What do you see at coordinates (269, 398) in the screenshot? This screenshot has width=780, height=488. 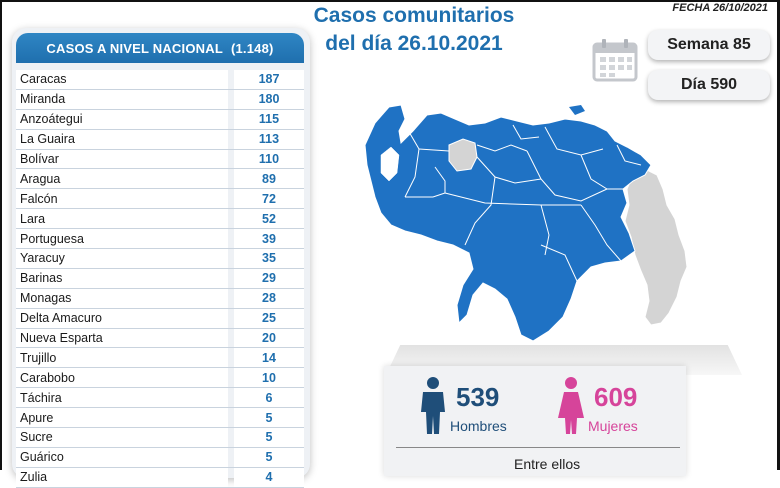 I see `state-cases: 6` at bounding box center [269, 398].